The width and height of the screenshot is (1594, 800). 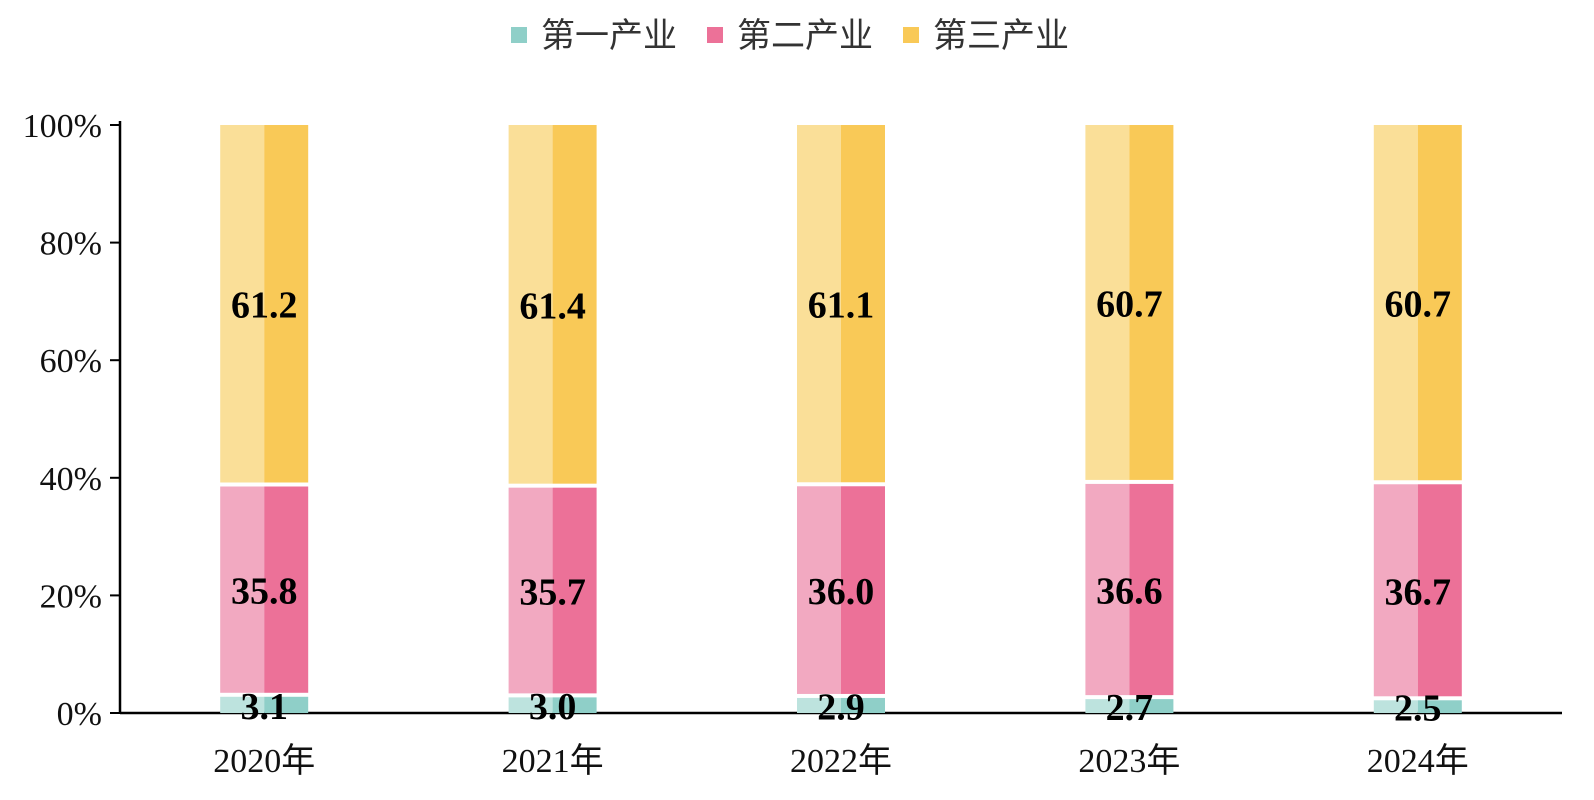 I want to click on data-label: 3.0, so click(x=553, y=707).